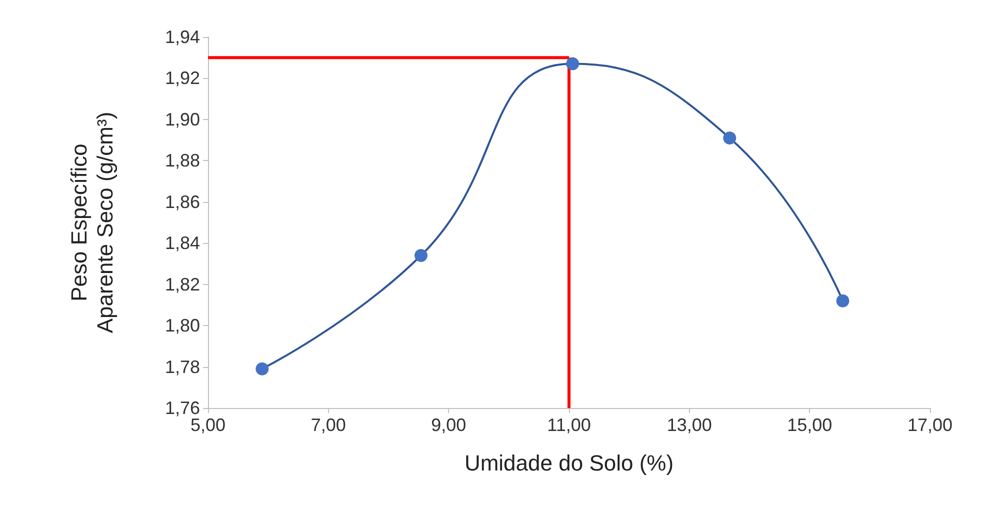  Describe the element at coordinates (182, 160) in the screenshot. I see `y-tick-label: 1,88` at that location.